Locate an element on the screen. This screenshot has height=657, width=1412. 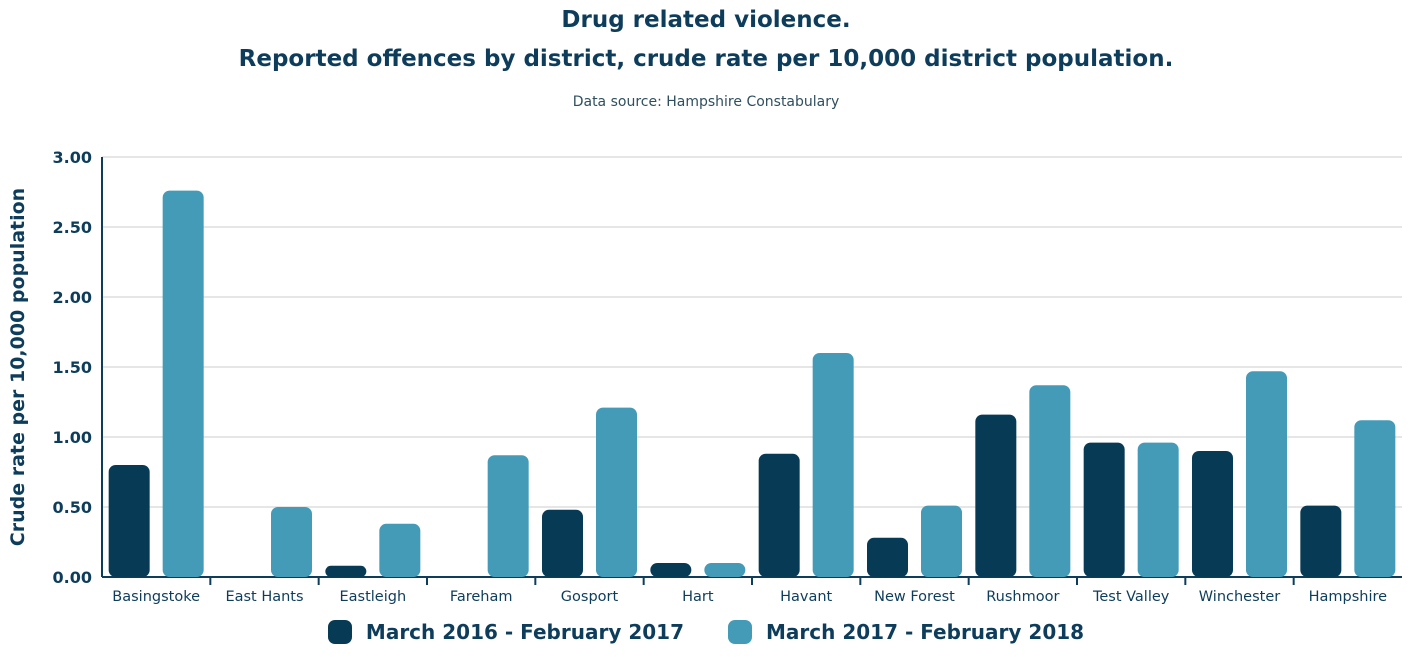
legend-label-series-2: March 2017 - February 2018 is located at coordinates (925, 632).